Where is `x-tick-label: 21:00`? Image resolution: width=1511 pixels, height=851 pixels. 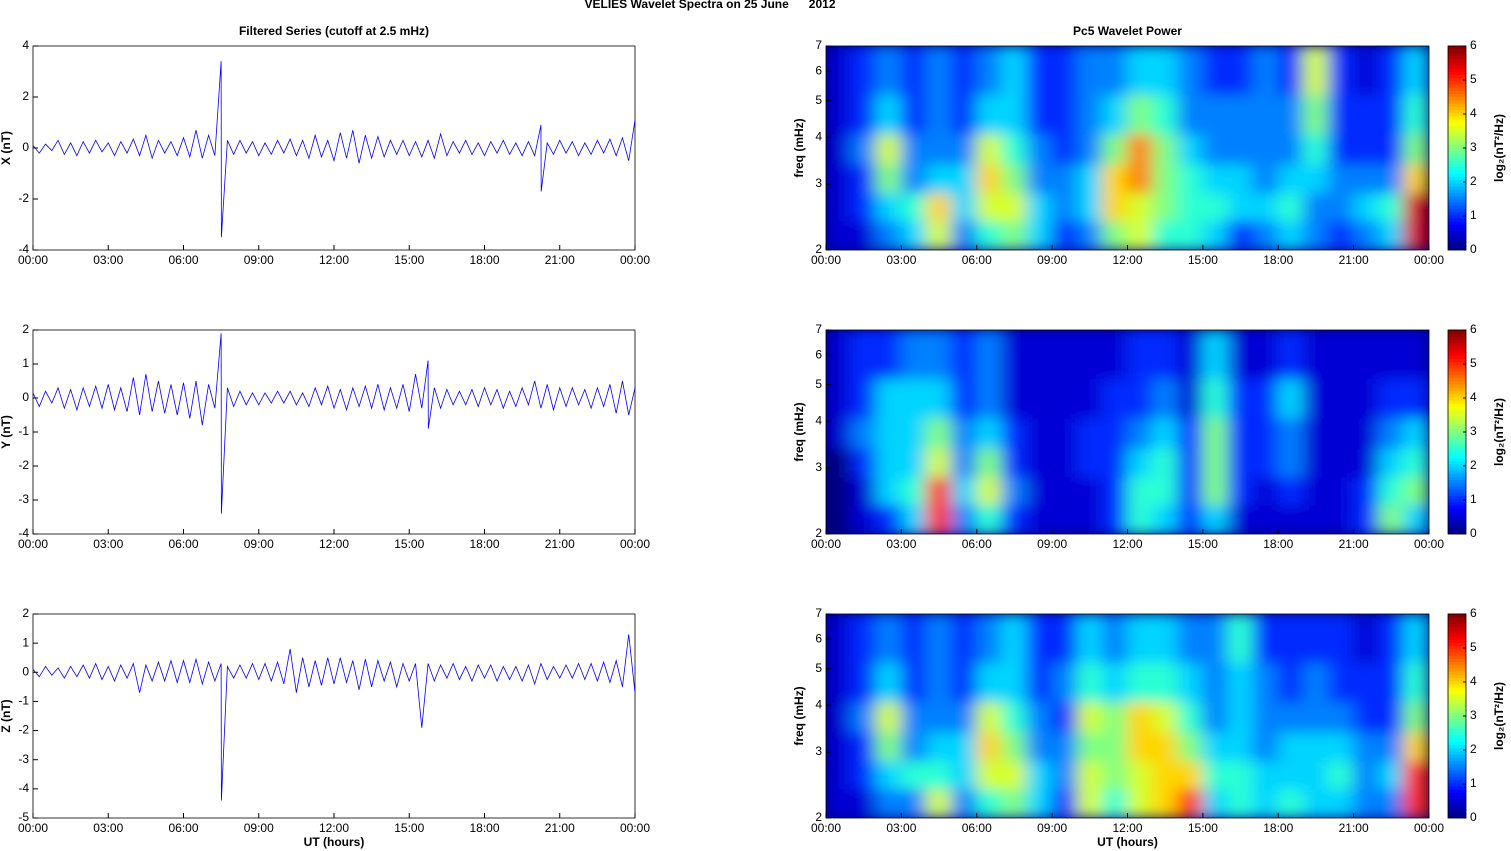 x-tick-label: 21:00 is located at coordinates (560, 260).